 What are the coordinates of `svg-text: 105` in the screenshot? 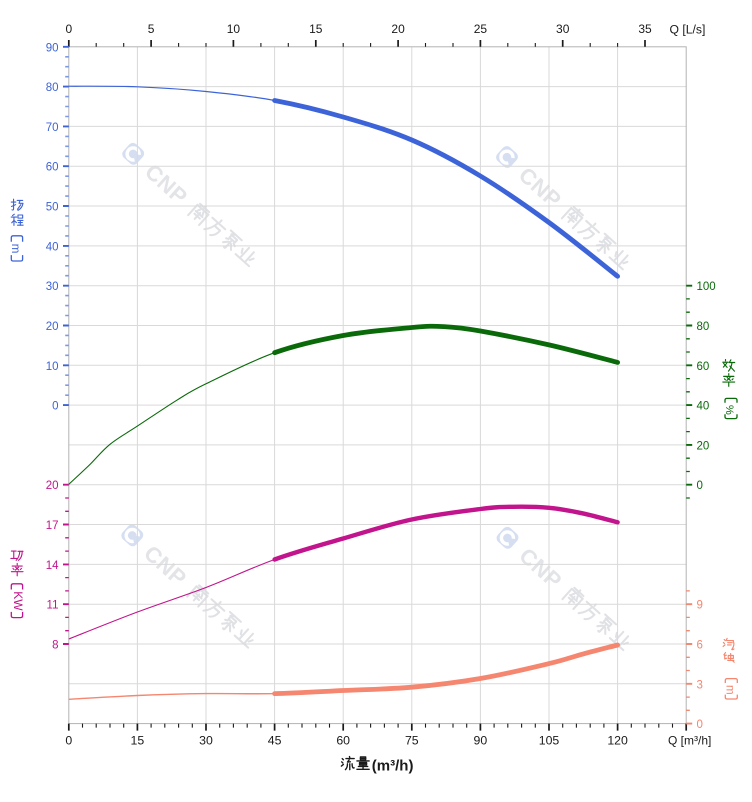 It's located at (549, 740).